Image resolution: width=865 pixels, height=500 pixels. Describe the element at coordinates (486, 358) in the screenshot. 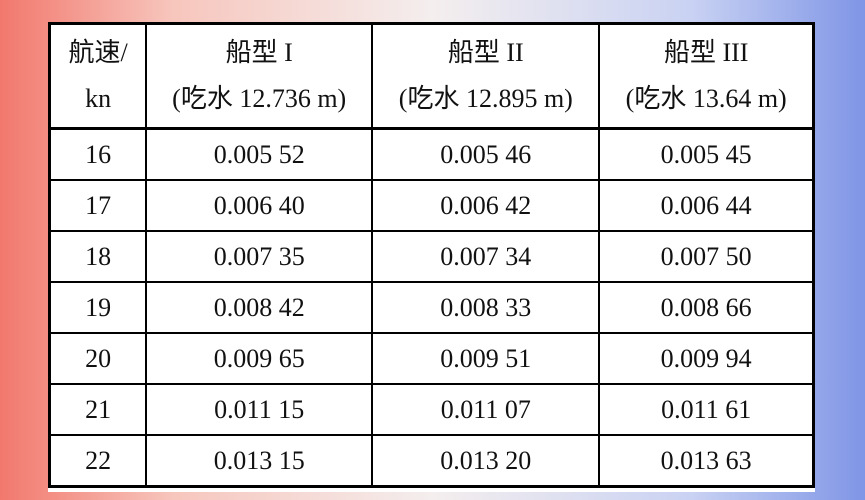

I see `value-cell: 0.009 51` at that location.